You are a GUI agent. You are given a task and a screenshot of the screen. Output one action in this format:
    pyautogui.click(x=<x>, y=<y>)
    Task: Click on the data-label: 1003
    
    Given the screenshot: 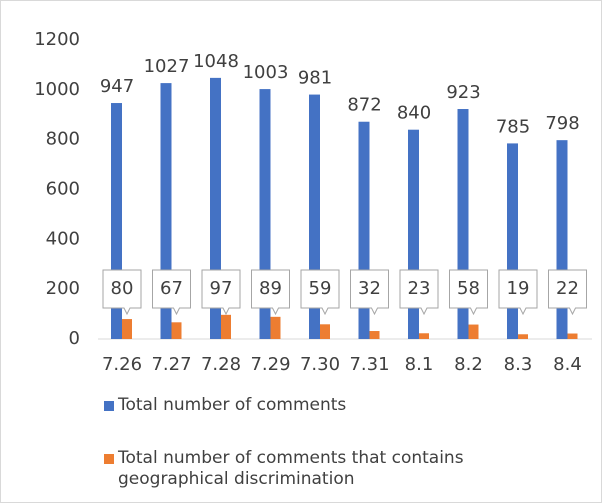 What is the action you would take?
    pyautogui.click(x=266, y=72)
    